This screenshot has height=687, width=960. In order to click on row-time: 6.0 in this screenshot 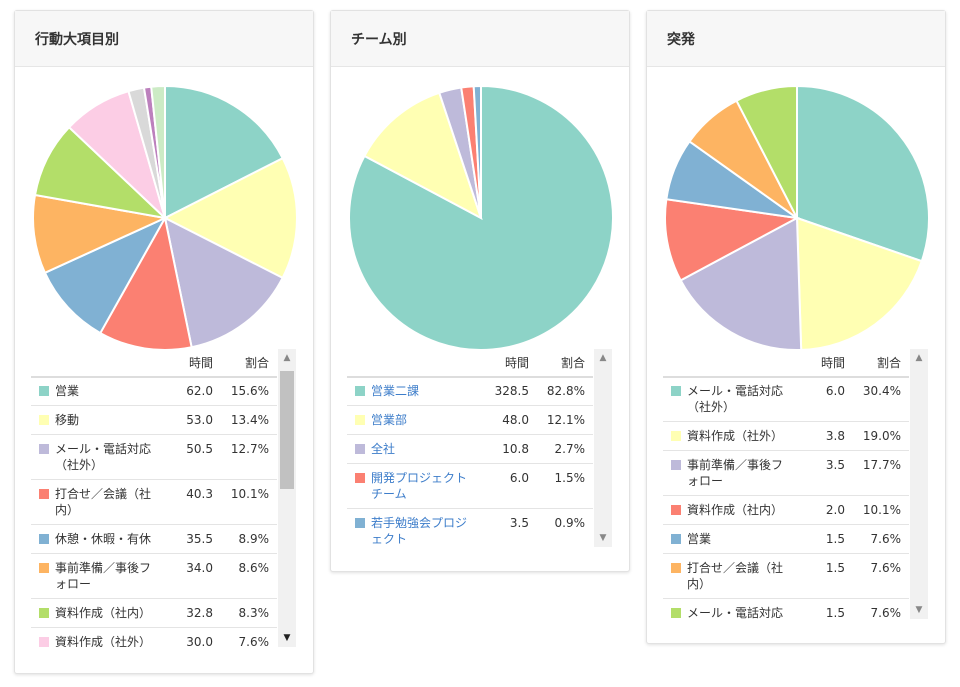, I will do `click(835, 391)`.